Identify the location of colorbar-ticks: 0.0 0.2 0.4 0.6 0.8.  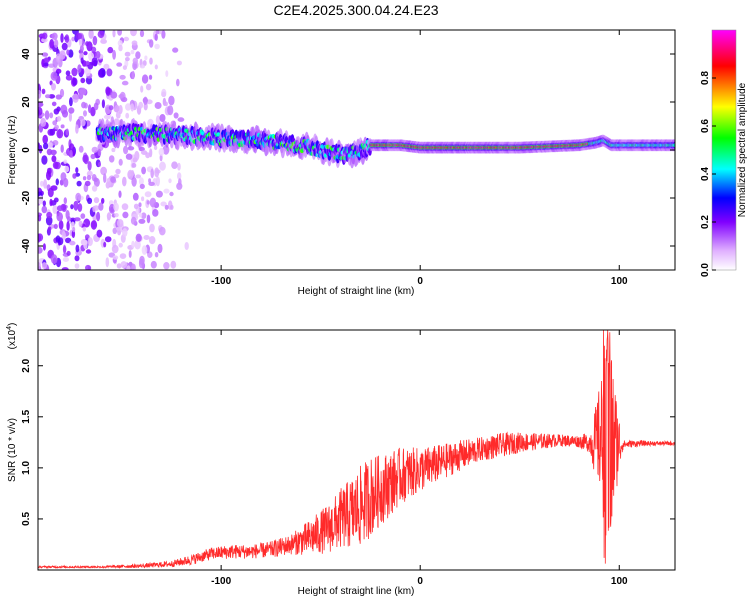
(708, 174).